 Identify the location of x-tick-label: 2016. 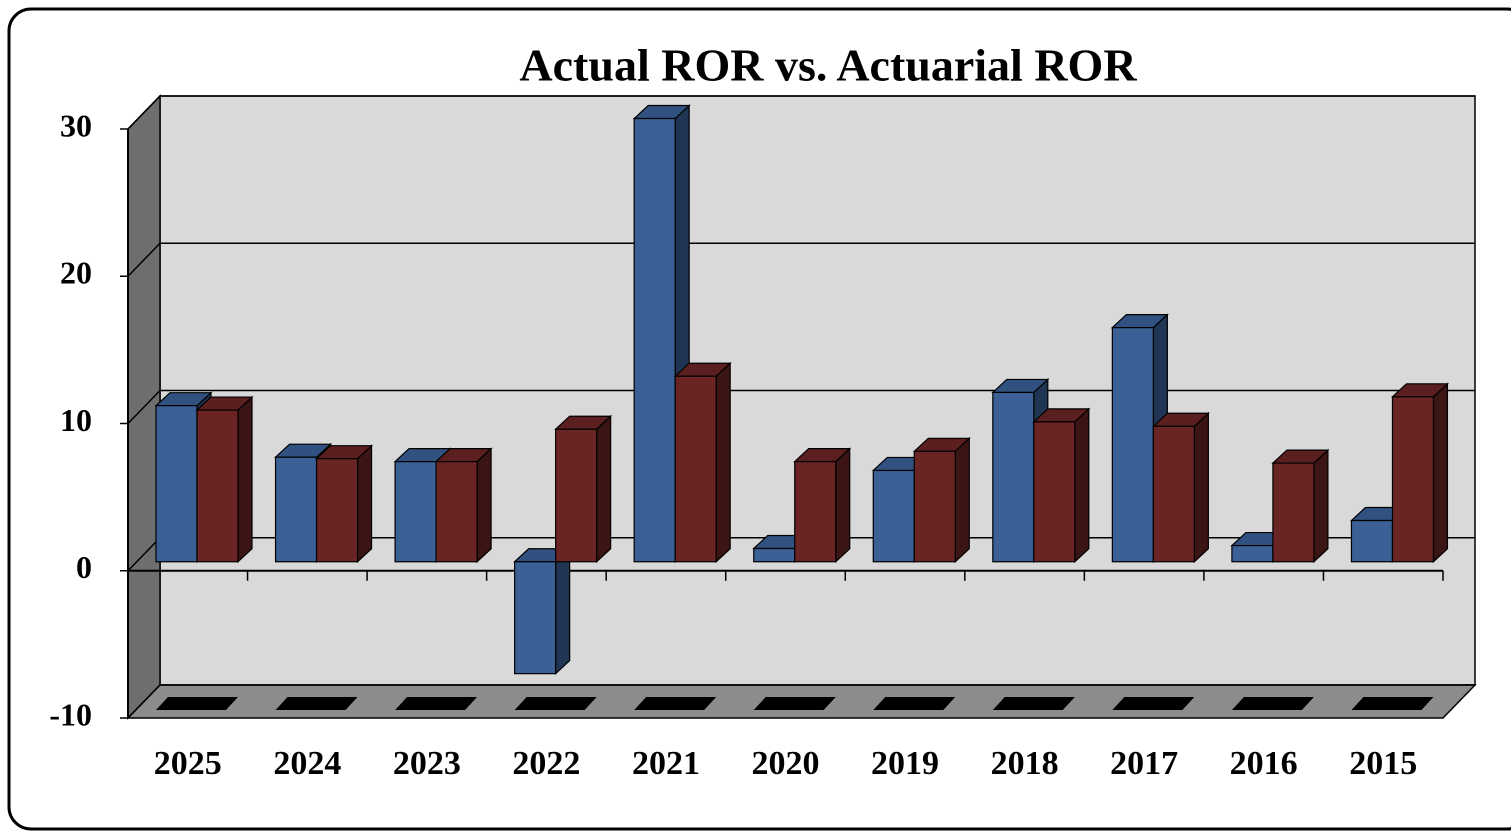
(1264, 763).